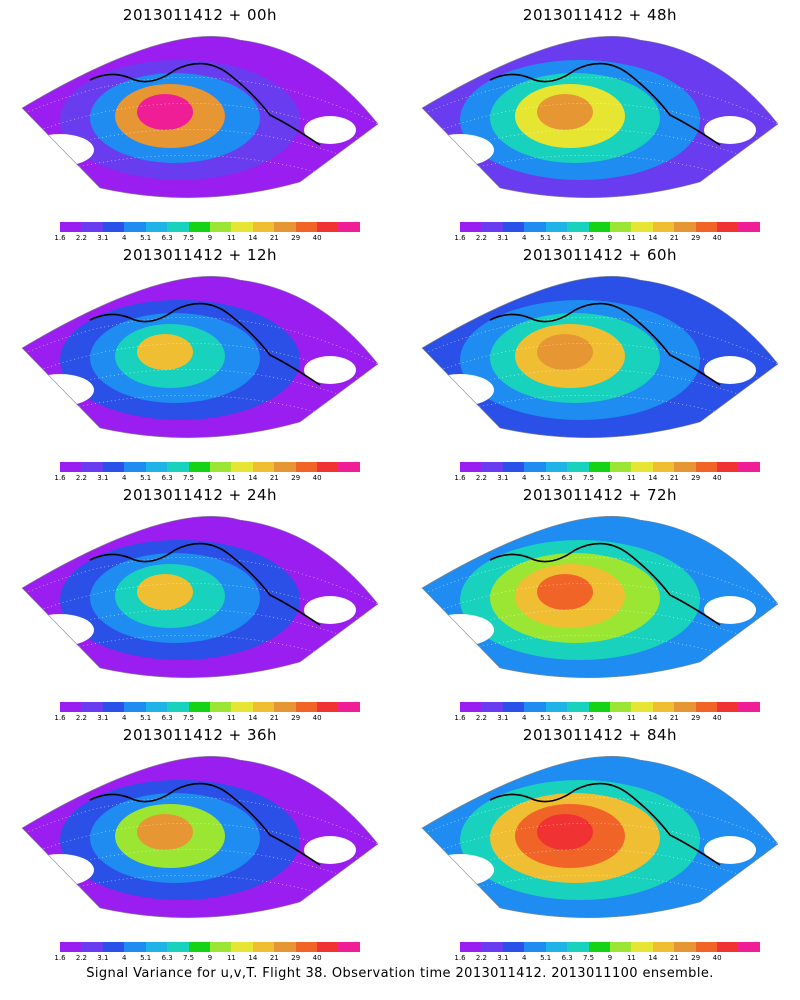  Describe the element at coordinates (546, 478) in the screenshot. I see `colorbar-tick-label: 5.1` at that location.